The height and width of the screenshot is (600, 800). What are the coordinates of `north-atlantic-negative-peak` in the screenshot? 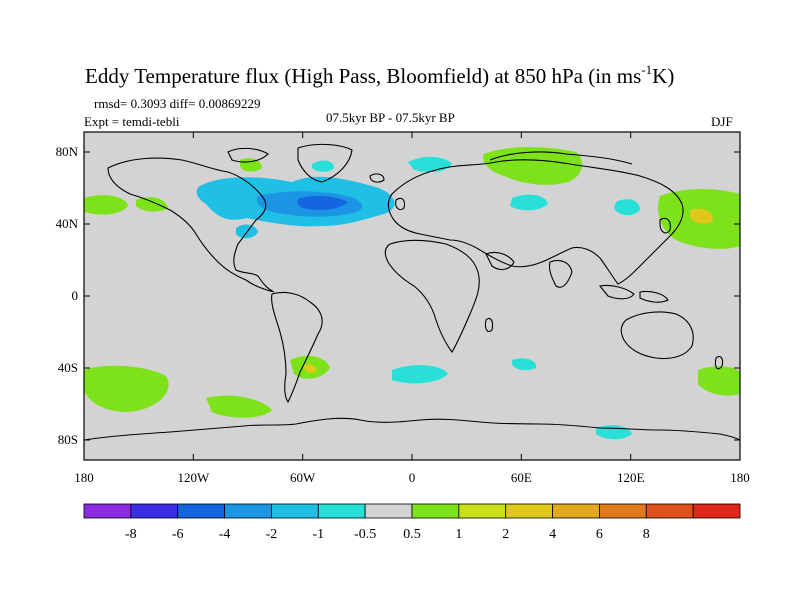 It's located at (322, 202).